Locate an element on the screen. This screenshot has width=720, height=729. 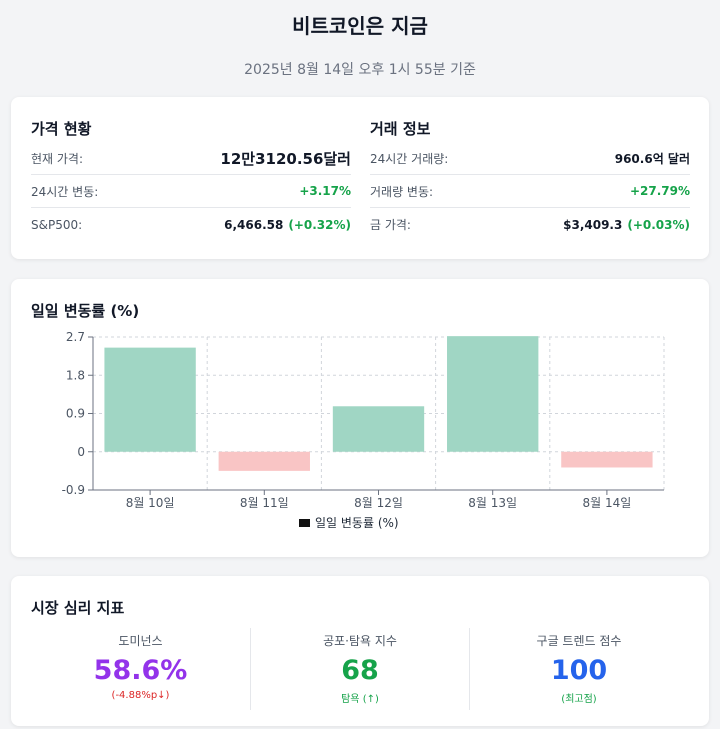
x-tick-label: 8월 14일 is located at coordinates (606, 503).